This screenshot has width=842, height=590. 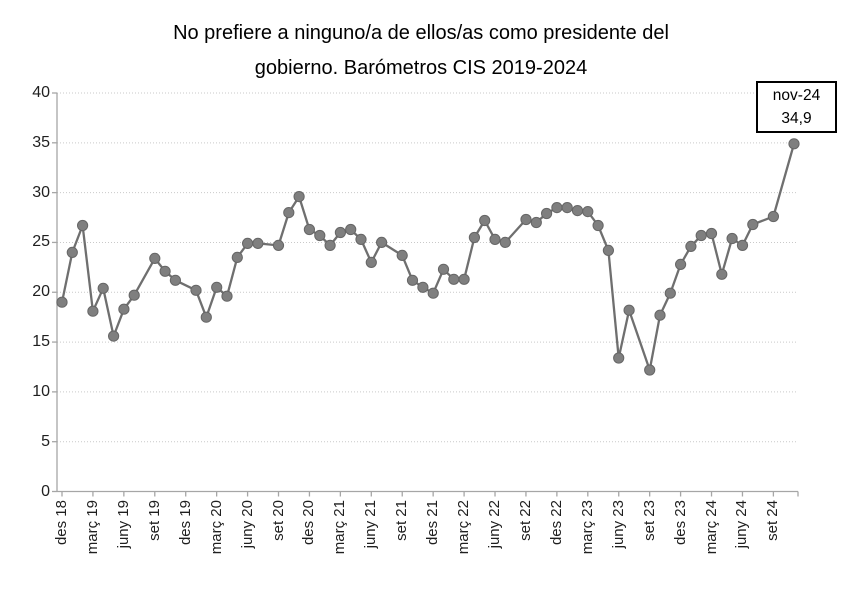 What do you see at coordinates (45, 491) in the screenshot?
I see `y-axis-tick-label: 0` at bounding box center [45, 491].